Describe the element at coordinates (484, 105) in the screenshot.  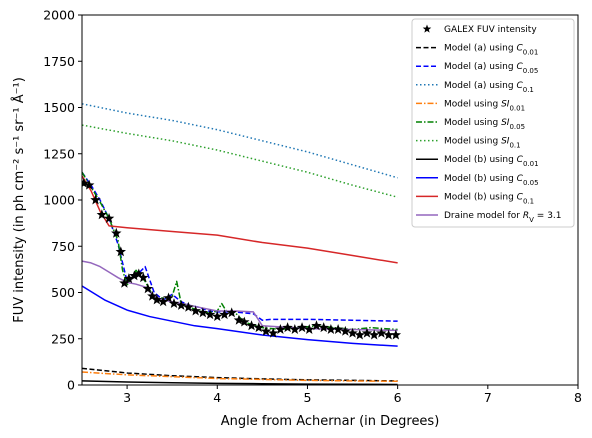
I see `legend-label-model-using-si-0-01: Model using SI0.01` at that location.